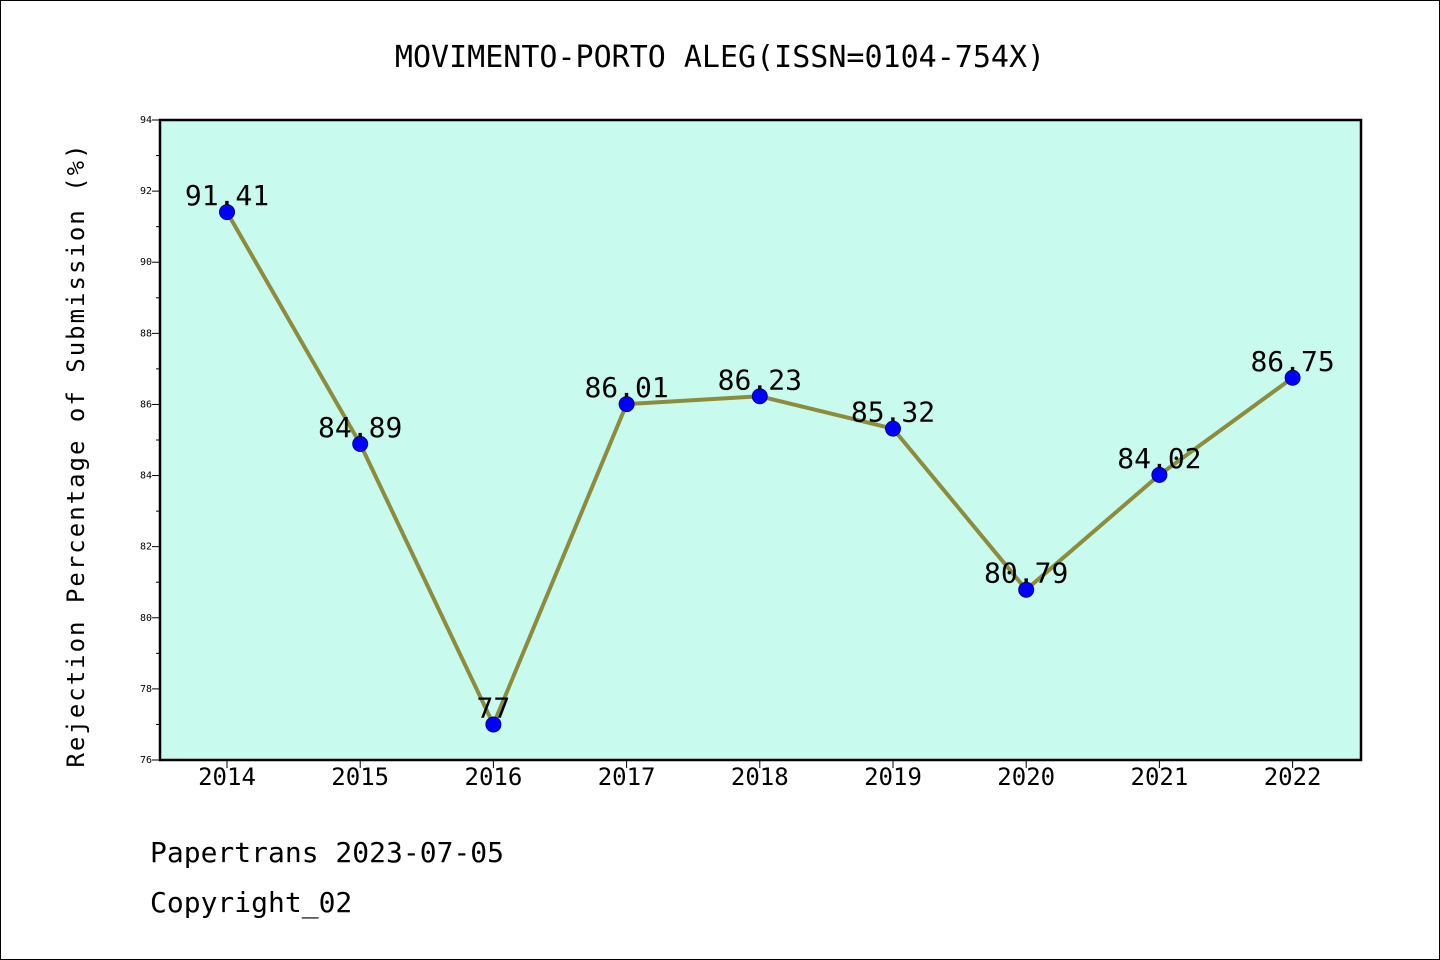  Describe the element at coordinates (146, 191) in the screenshot. I see `y-tick-label: 92` at that location.